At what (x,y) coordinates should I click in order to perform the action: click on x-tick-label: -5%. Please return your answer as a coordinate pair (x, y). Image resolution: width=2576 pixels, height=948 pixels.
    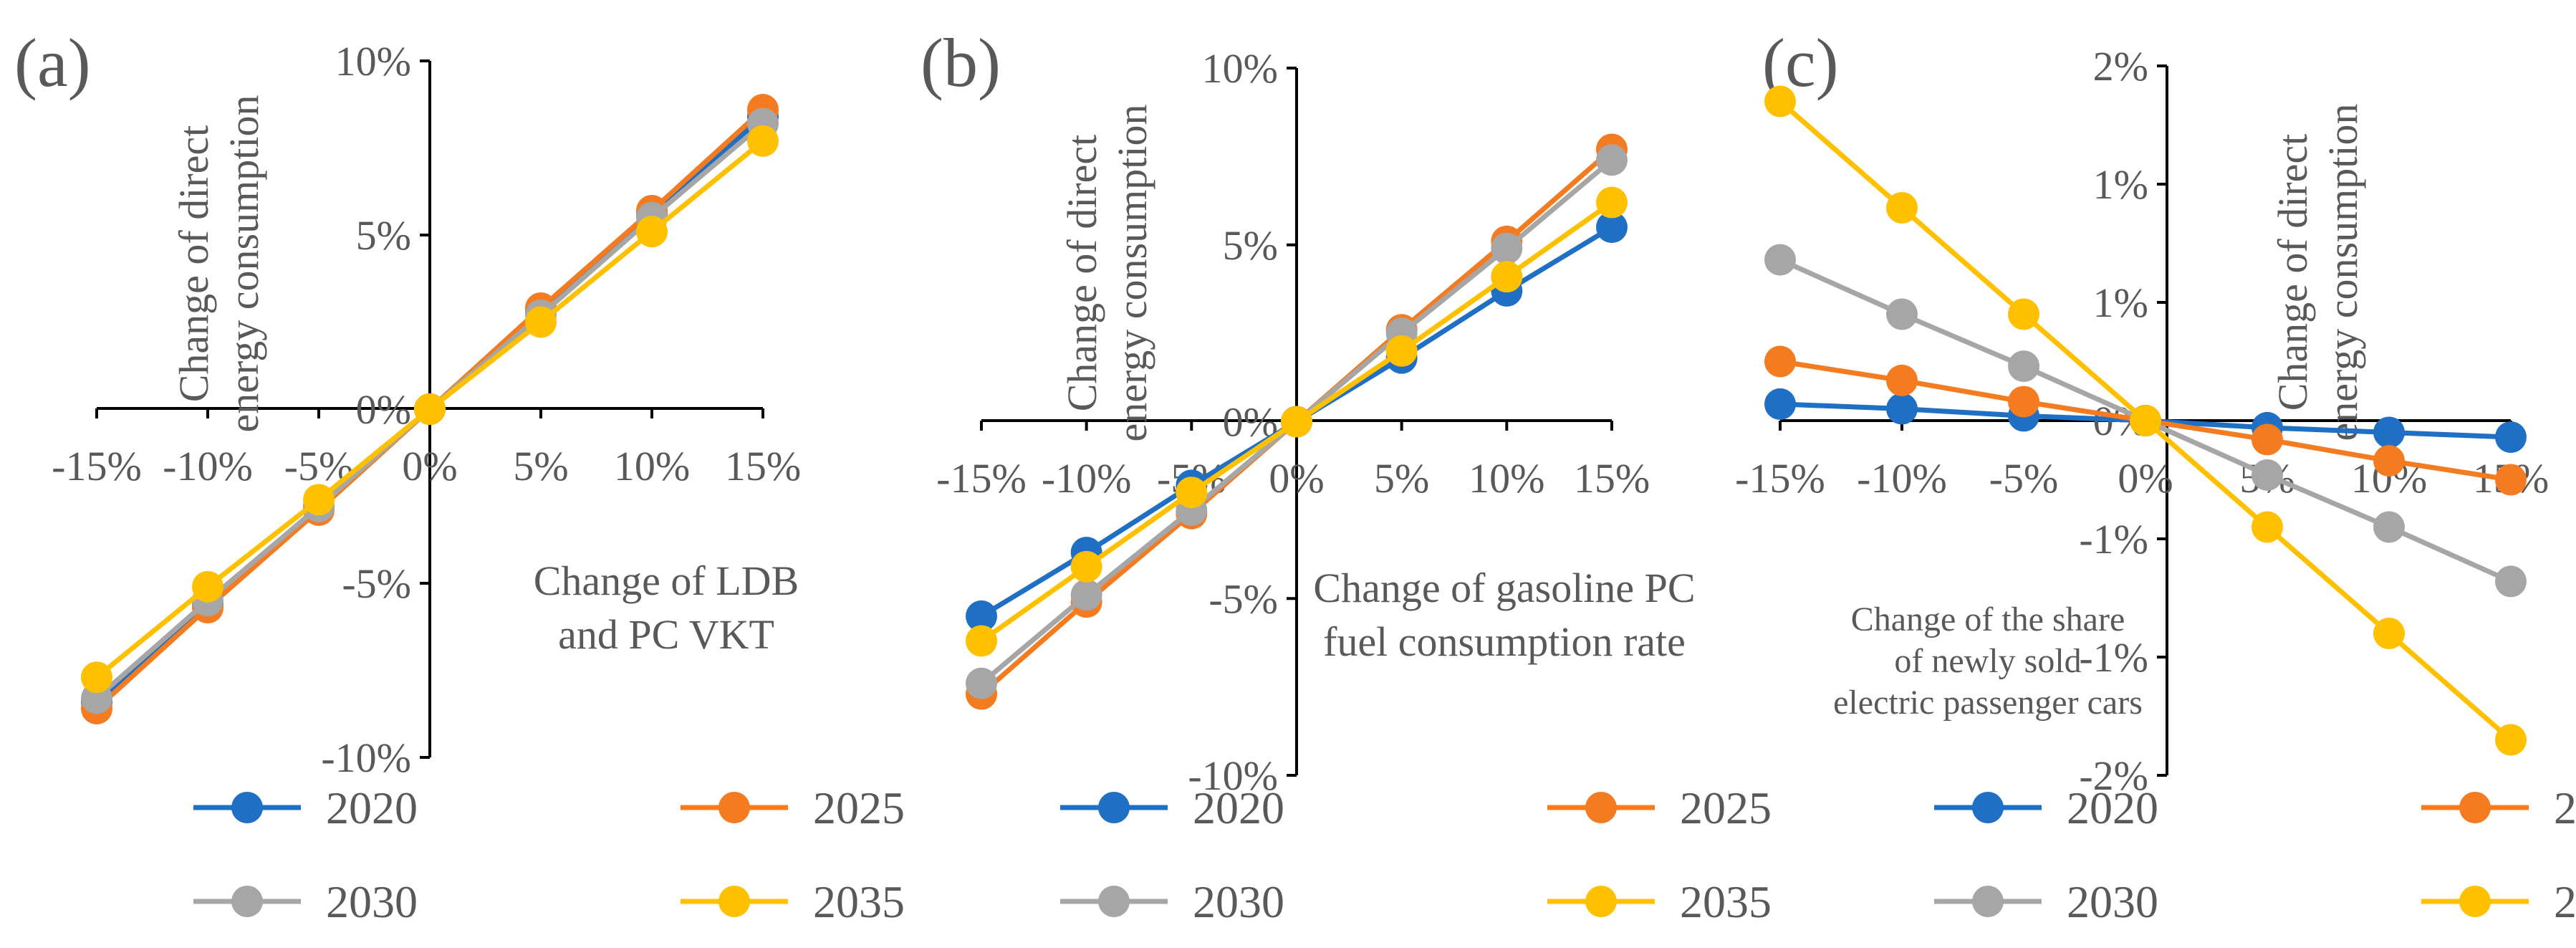
    Looking at the image, I should click on (2024, 479).